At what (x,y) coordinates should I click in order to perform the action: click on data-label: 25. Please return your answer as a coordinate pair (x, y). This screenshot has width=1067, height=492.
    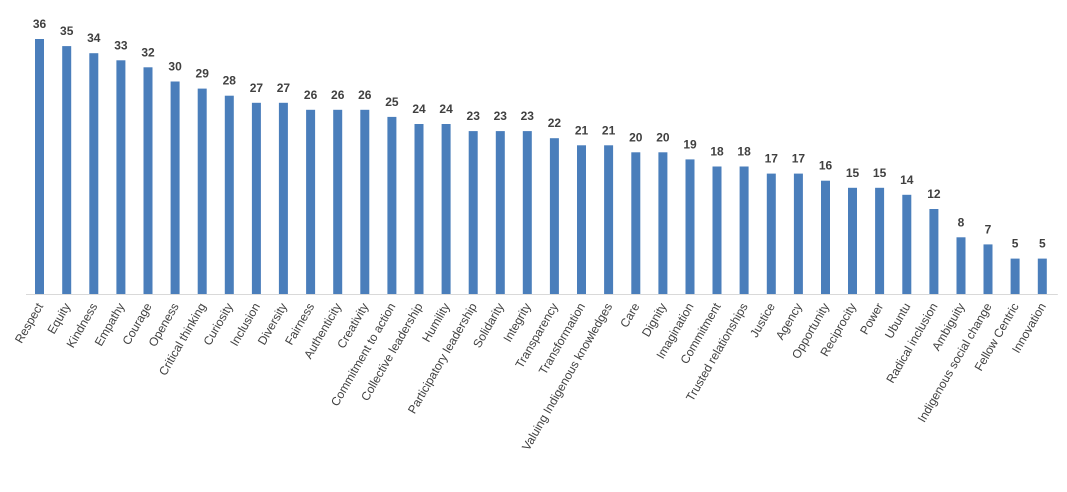
    Looking at the image, I should click on (392, 102).